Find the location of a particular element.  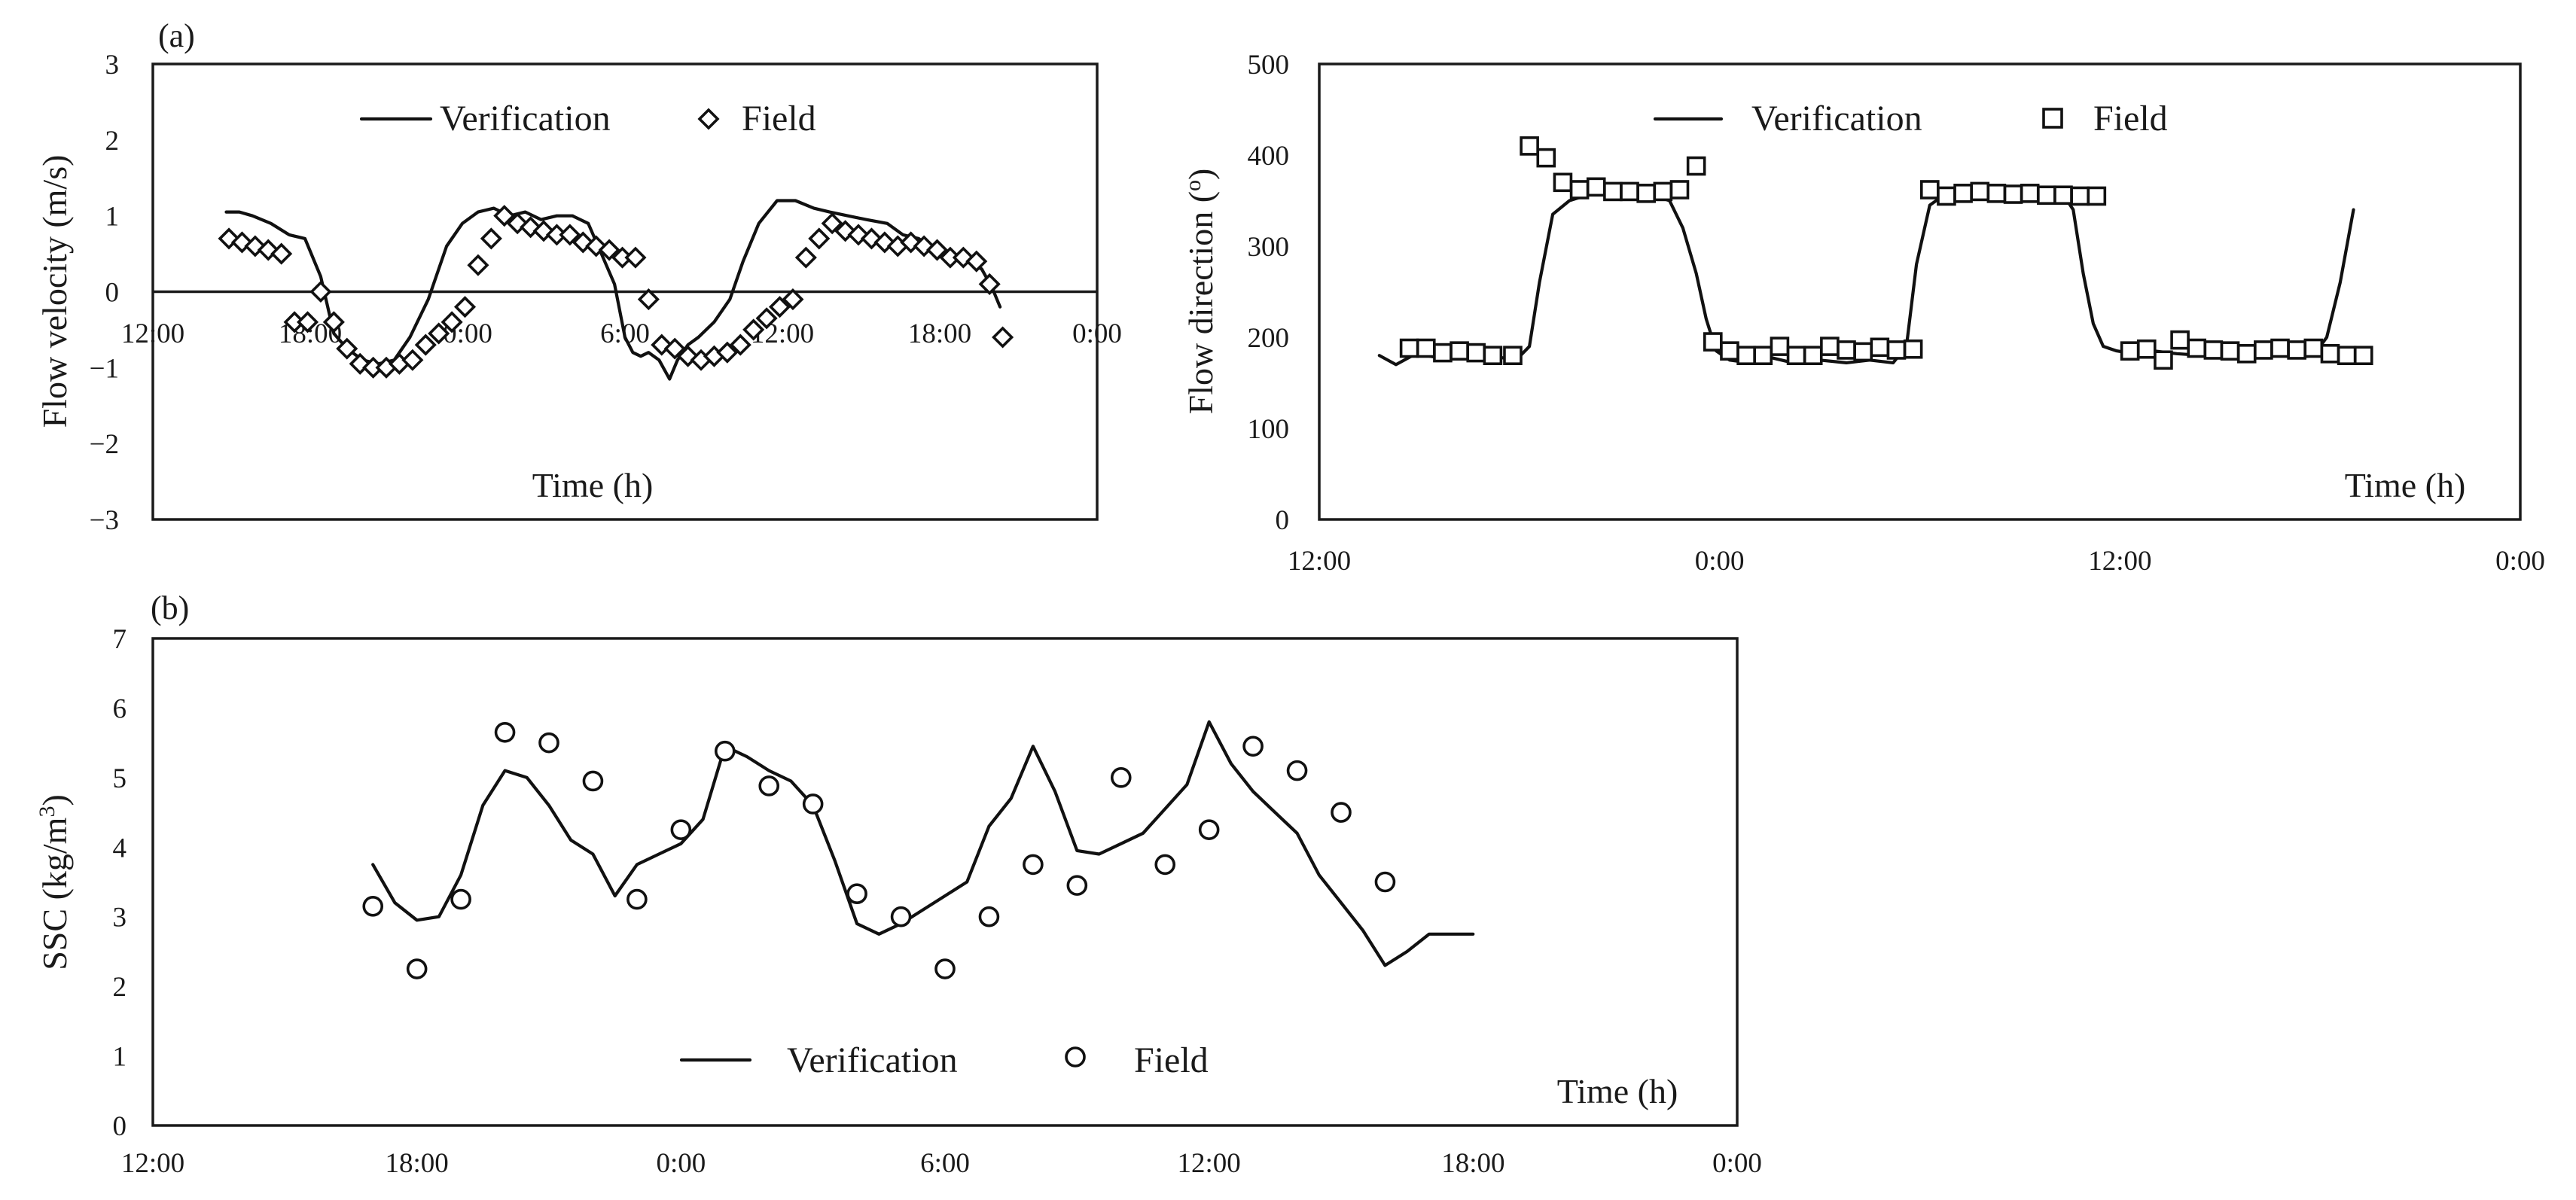

velocity-x-tick-labels: 12:00 18:00 0:00 6:00 12:00 18:00 0:00 is located at coordinates (621, 333).